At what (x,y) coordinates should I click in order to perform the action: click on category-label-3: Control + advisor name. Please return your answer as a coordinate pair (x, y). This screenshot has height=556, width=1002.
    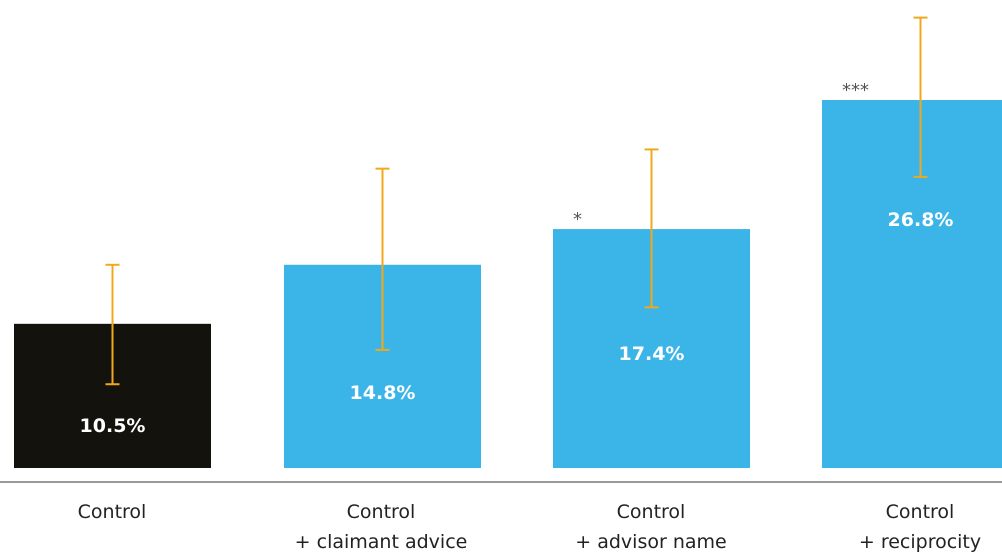
    Looking at the image, I should click on (650, 527).